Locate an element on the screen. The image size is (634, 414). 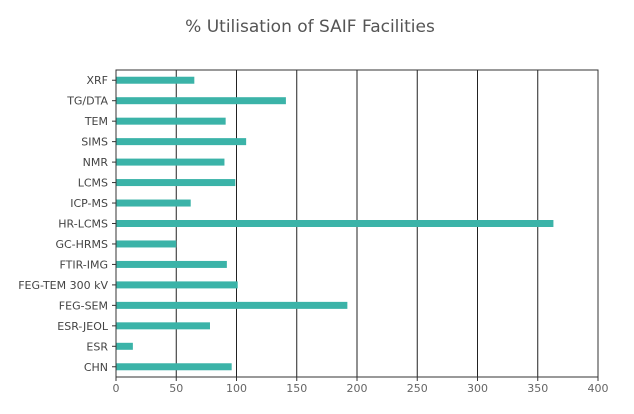
category-label: CHN is located at coordinates (96, 367).